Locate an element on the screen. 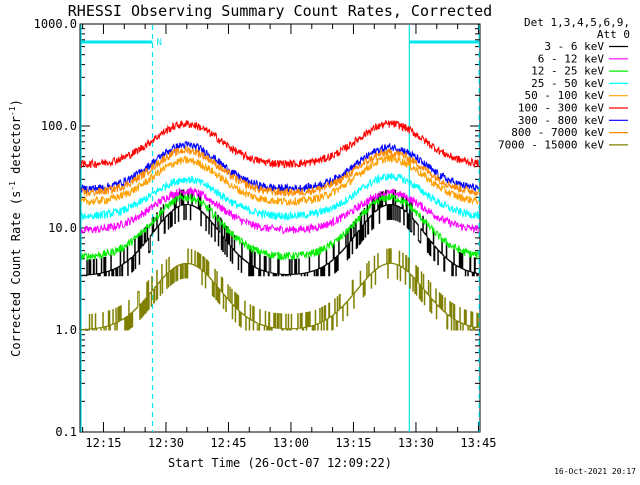 The height and width of the screenshot is (485, 640). y-tick-label: 0.1 is located at coordinates (66, 432).